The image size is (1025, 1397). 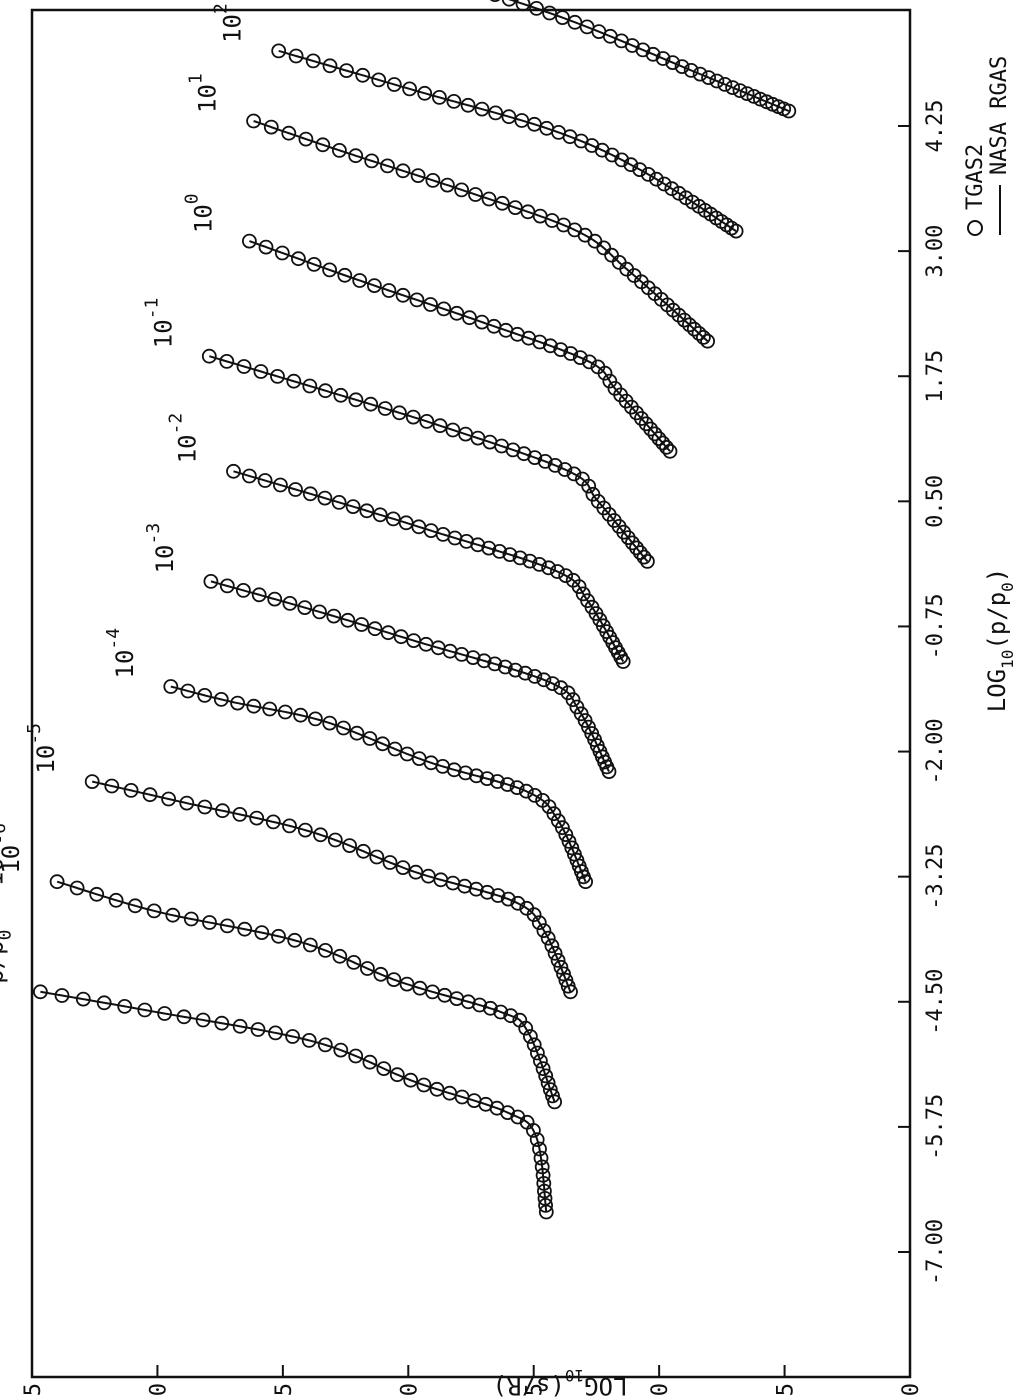 What do you see at coordinates (529, 1384) in the screenshot?
I see `y-axis-label-body: (s/R)` at bounding box center [529, 1384].